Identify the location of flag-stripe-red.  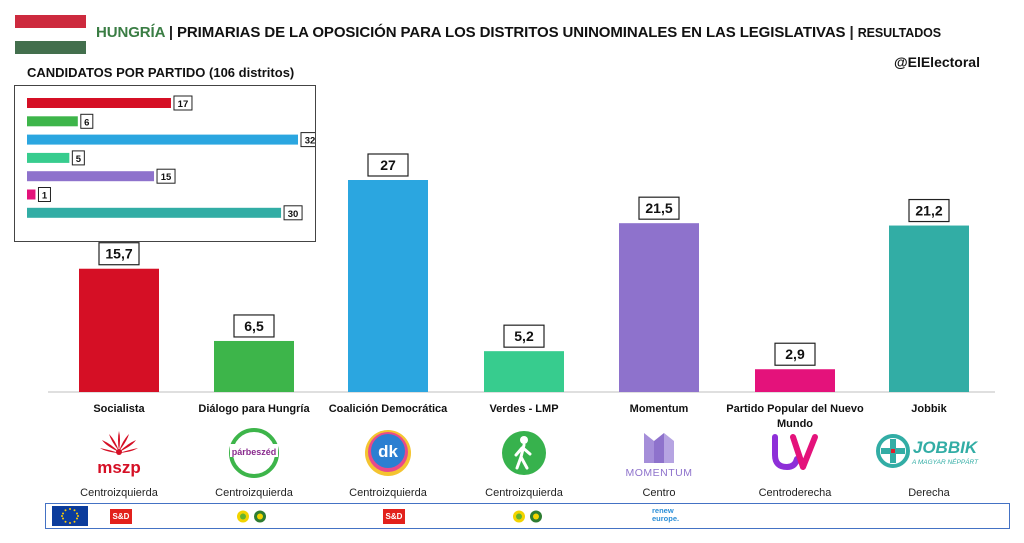
(50, 21).